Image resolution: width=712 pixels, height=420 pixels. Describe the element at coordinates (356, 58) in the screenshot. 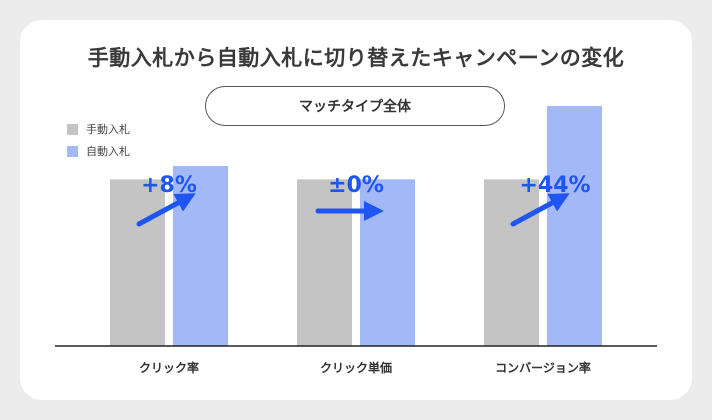

I see `chart-title: 手動入札から自動入札に切り替えたキャンペーンの変化` at that location.